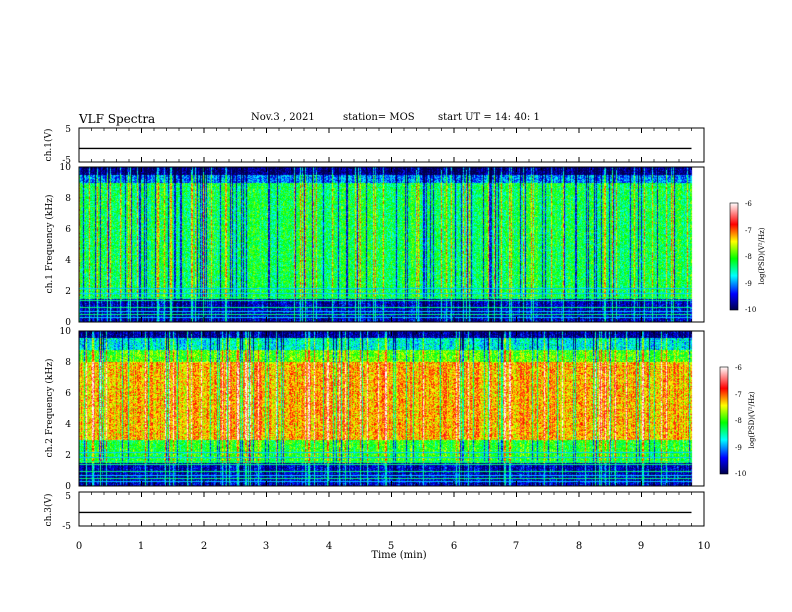  Describe the element at coordinates (740, 474) in the screenshot. I see `ch2-cb-tick-m10: -10` at that location.